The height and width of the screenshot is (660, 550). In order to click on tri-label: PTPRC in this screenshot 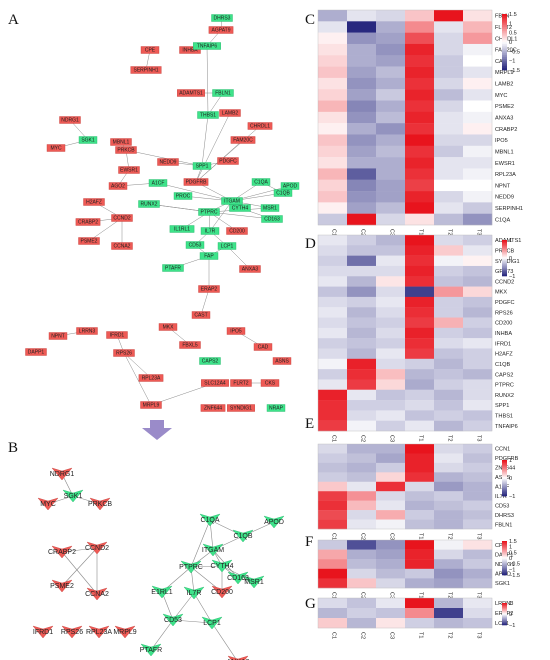, I will do `click(191, 567)`.